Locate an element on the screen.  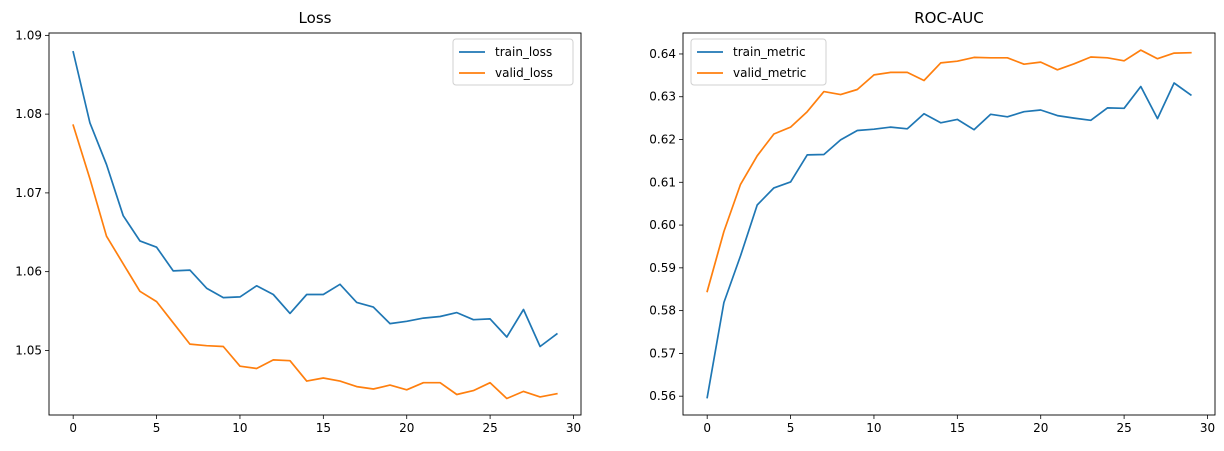
legend-label: train_loss is located at coordinates (523, 52).